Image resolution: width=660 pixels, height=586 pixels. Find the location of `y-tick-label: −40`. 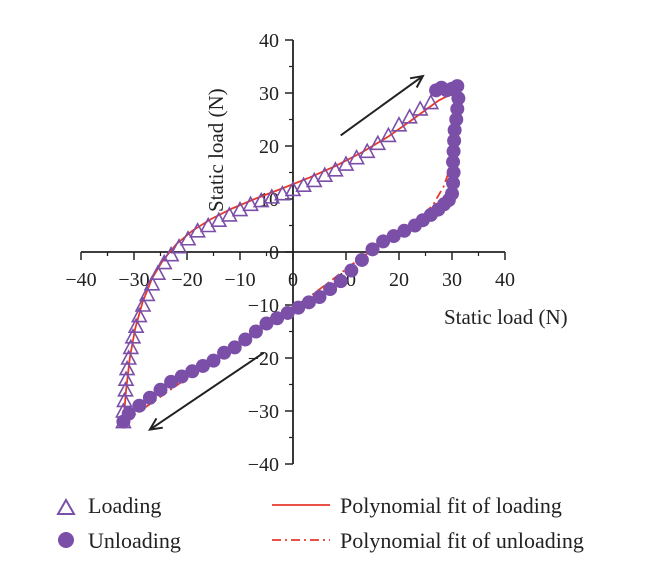

y-tick-label: −40 is located at coordinates (263, 465).